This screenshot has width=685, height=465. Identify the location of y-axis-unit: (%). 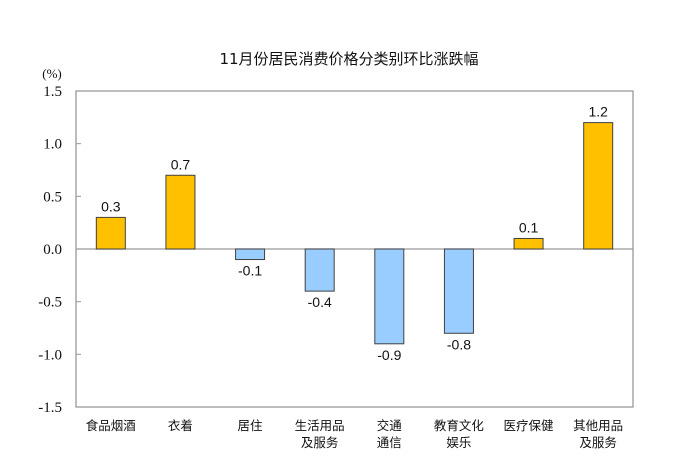
(52, 73).